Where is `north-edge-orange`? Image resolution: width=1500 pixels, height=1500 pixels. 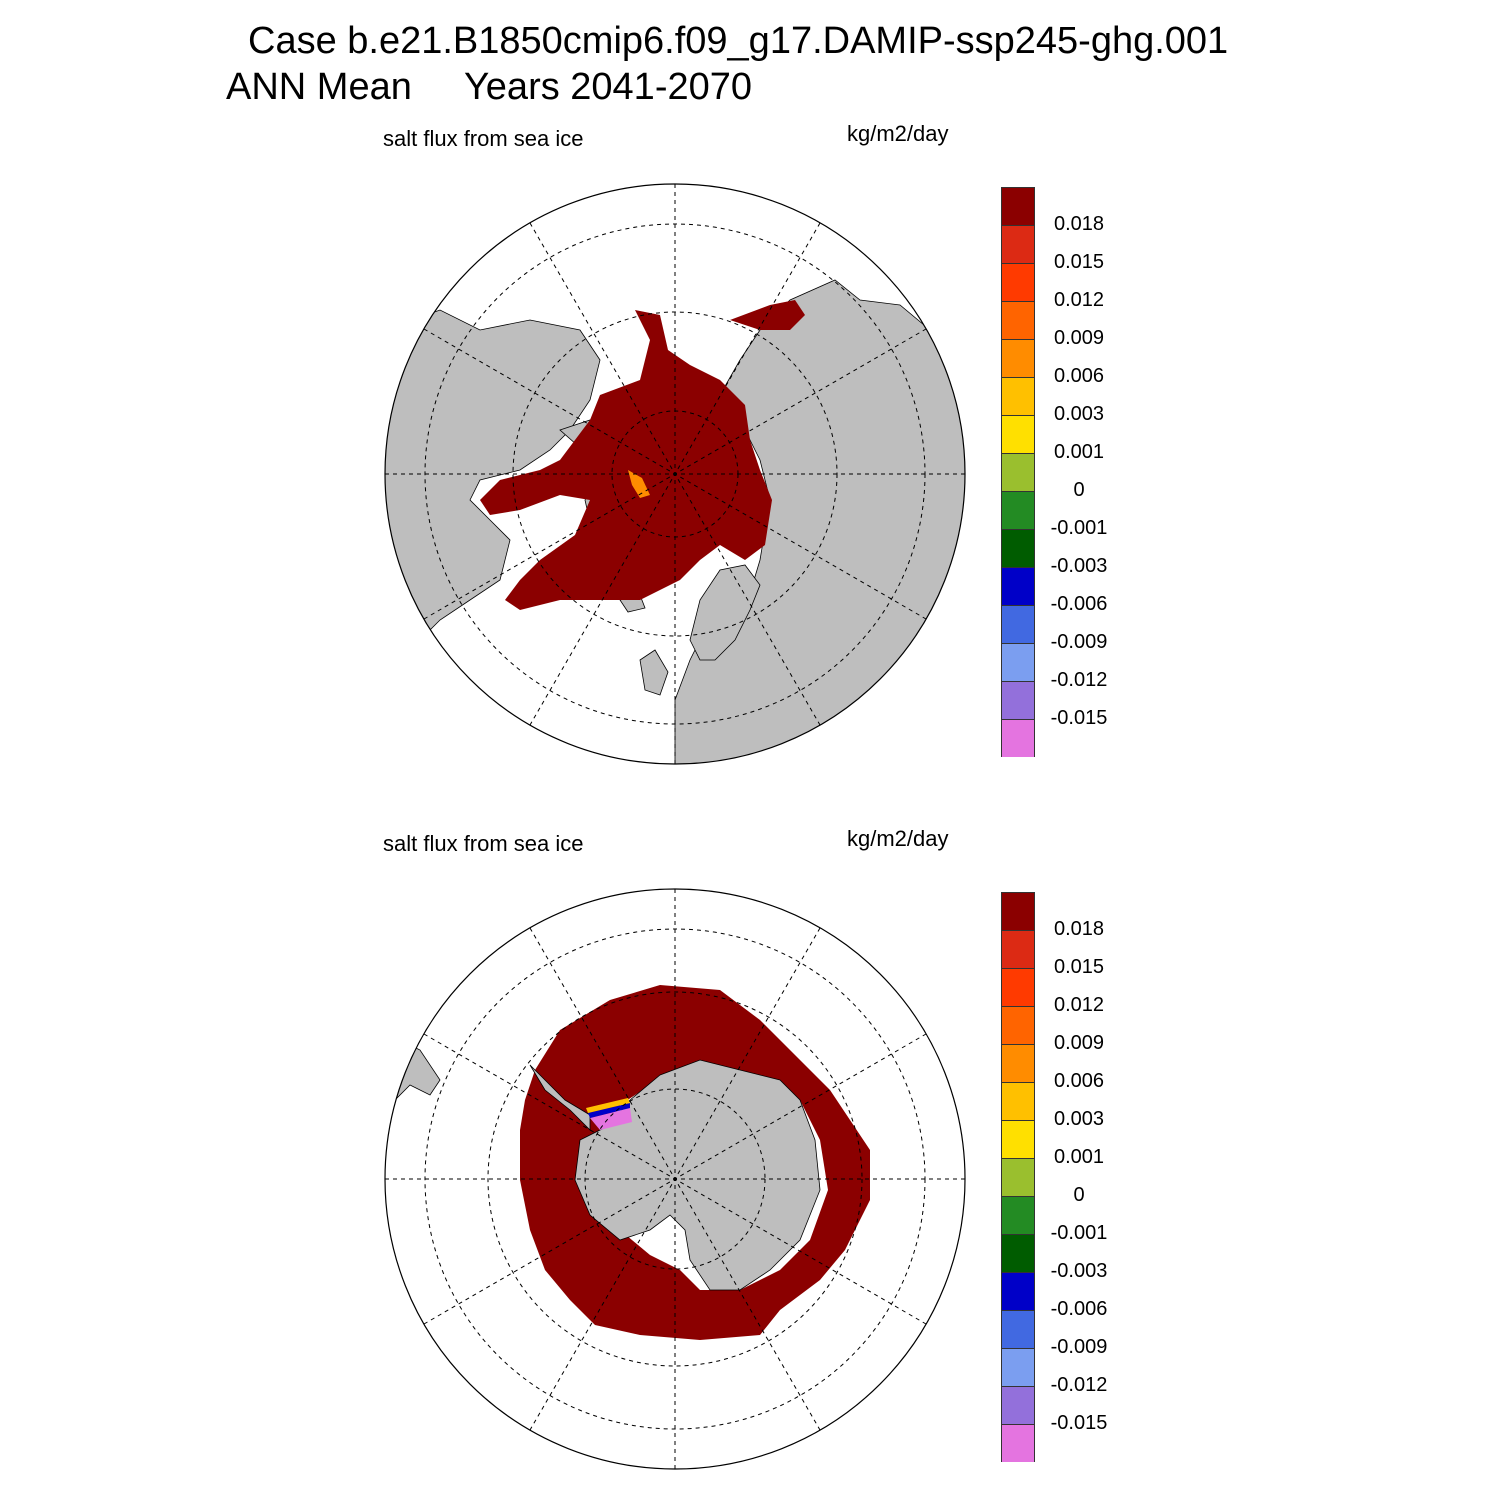
north-edge-orange is located at coordinates (639, 484).